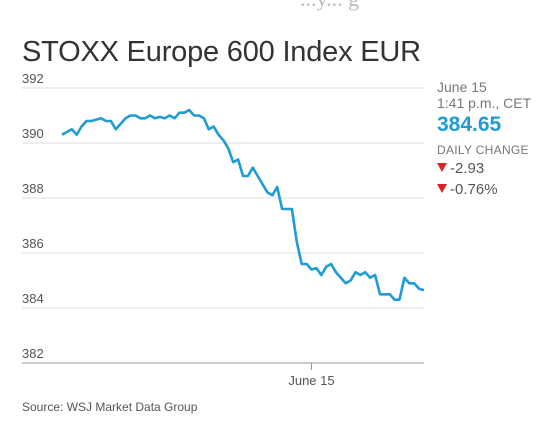  What do you see at coordinates (467, 168) in the screenshot?
I see `change-absolute-value: -2.93` at bounding box center [467, 168].